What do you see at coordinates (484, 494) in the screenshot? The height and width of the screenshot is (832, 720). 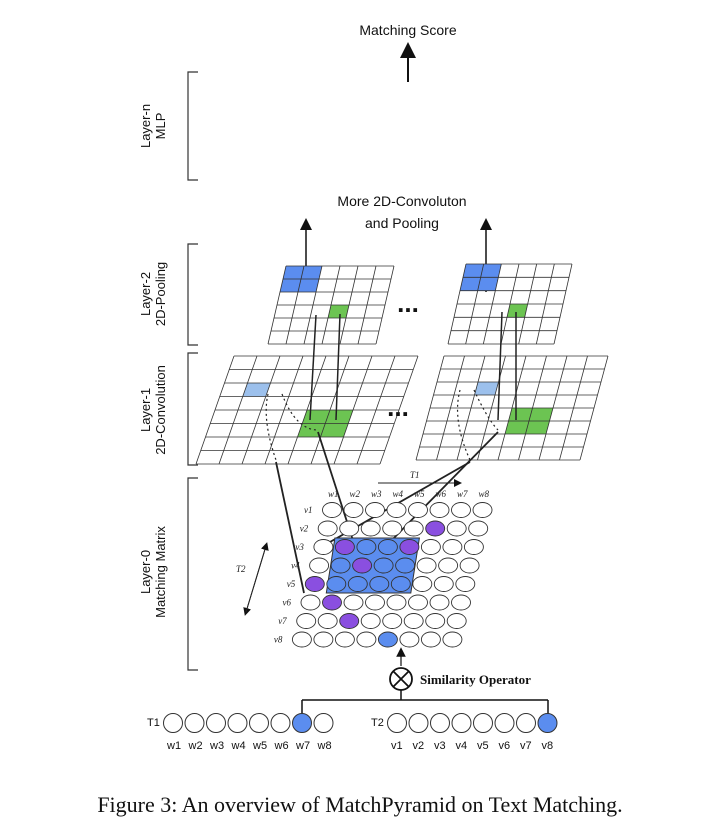 I see `matrix-col-label: w8` at bounding box center [484, 494].